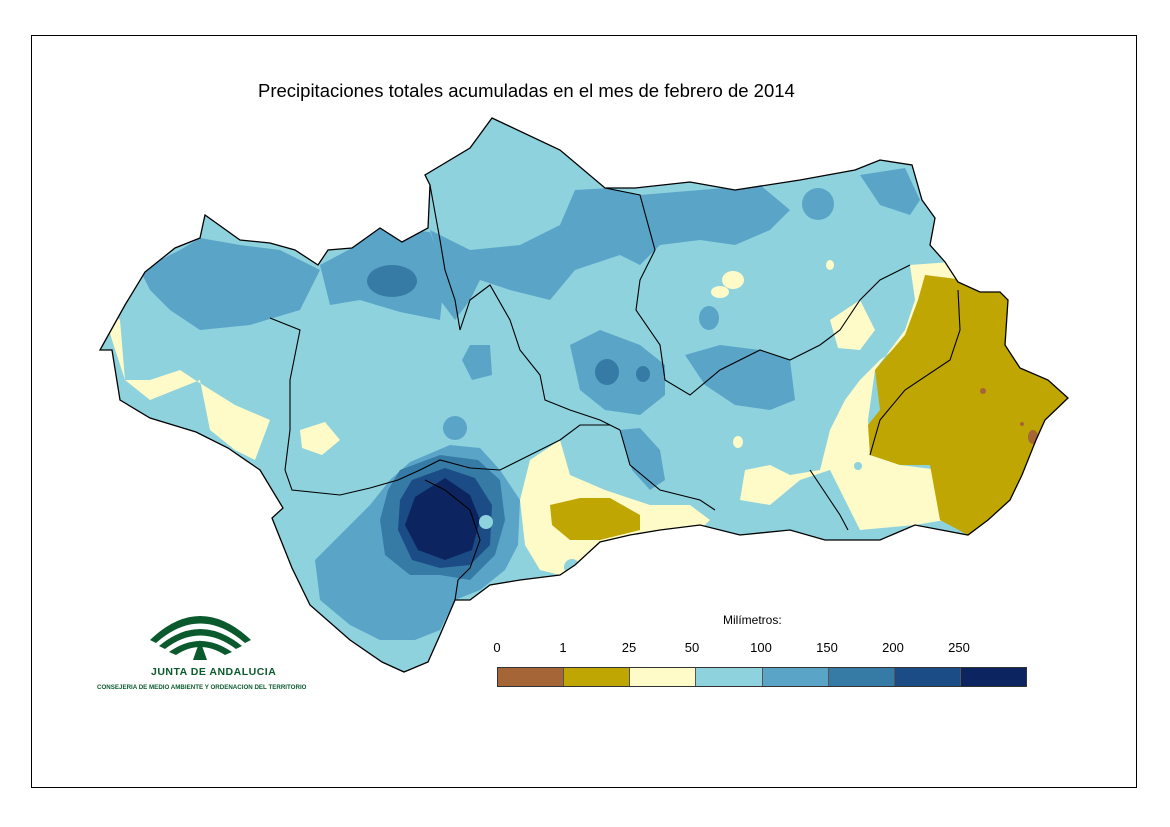 The image size is (1170, 827). I want to click on border-almeria-west, so click(915, 372).